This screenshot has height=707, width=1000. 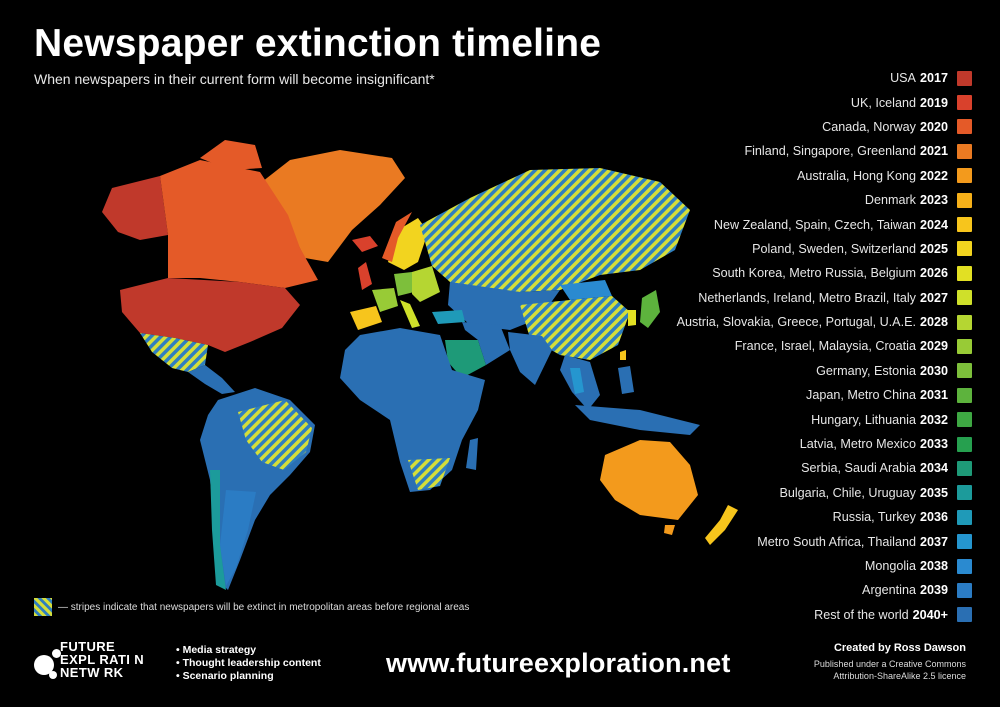 I want to click on region-india, so click(x=530, y=358).